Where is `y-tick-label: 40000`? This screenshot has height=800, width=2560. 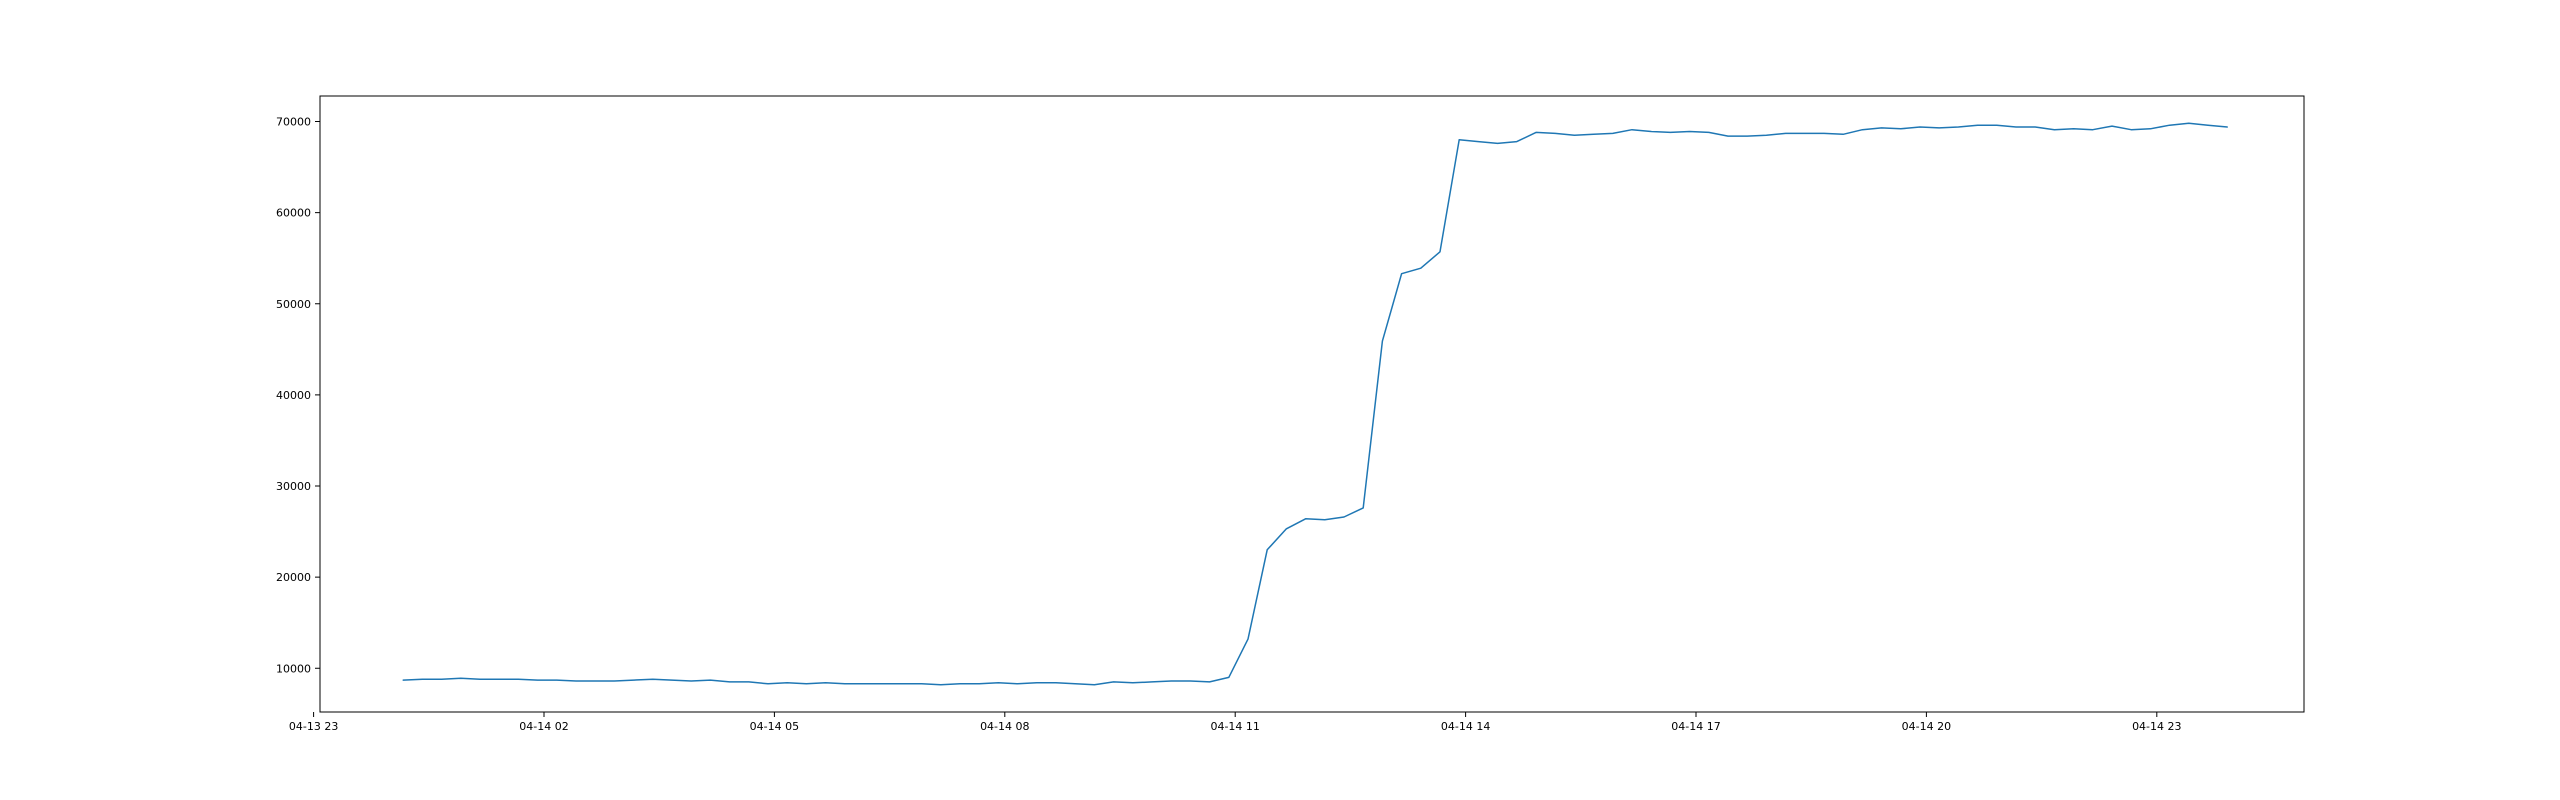 y-tick-label: 40000 is located at coordinates (293, 395).